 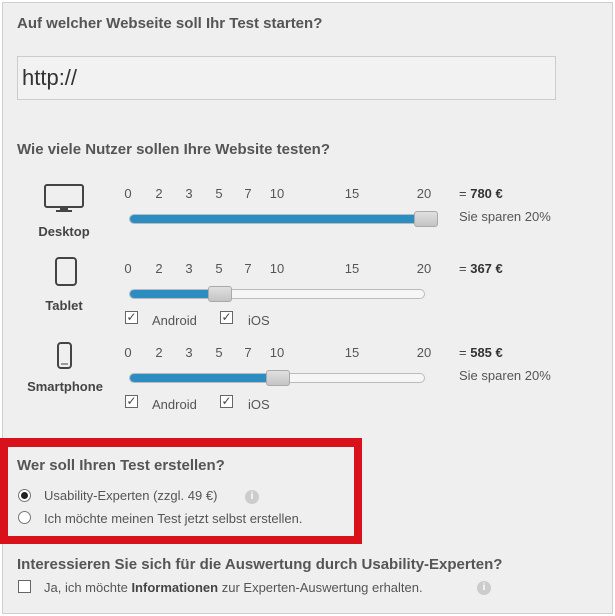 I want to click on device-label: Desktop, so click(x=64, y=231).